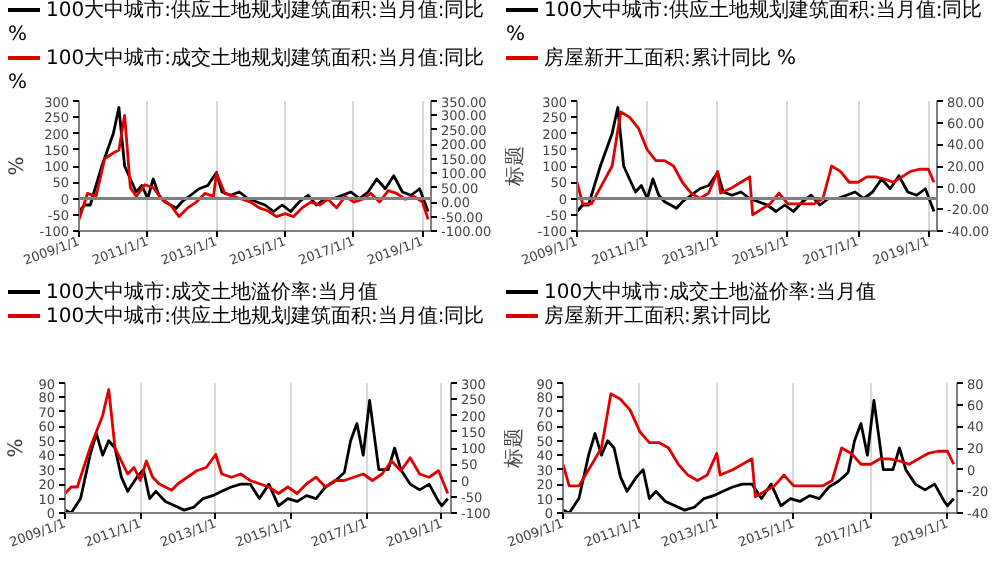 The image size is (998, 568). Describe the element at coordinates (247, 72) in the screenshot. I see `legend-label: 100大中城市:成交土地规划建筑面积:当月值:同比 %` at that location.